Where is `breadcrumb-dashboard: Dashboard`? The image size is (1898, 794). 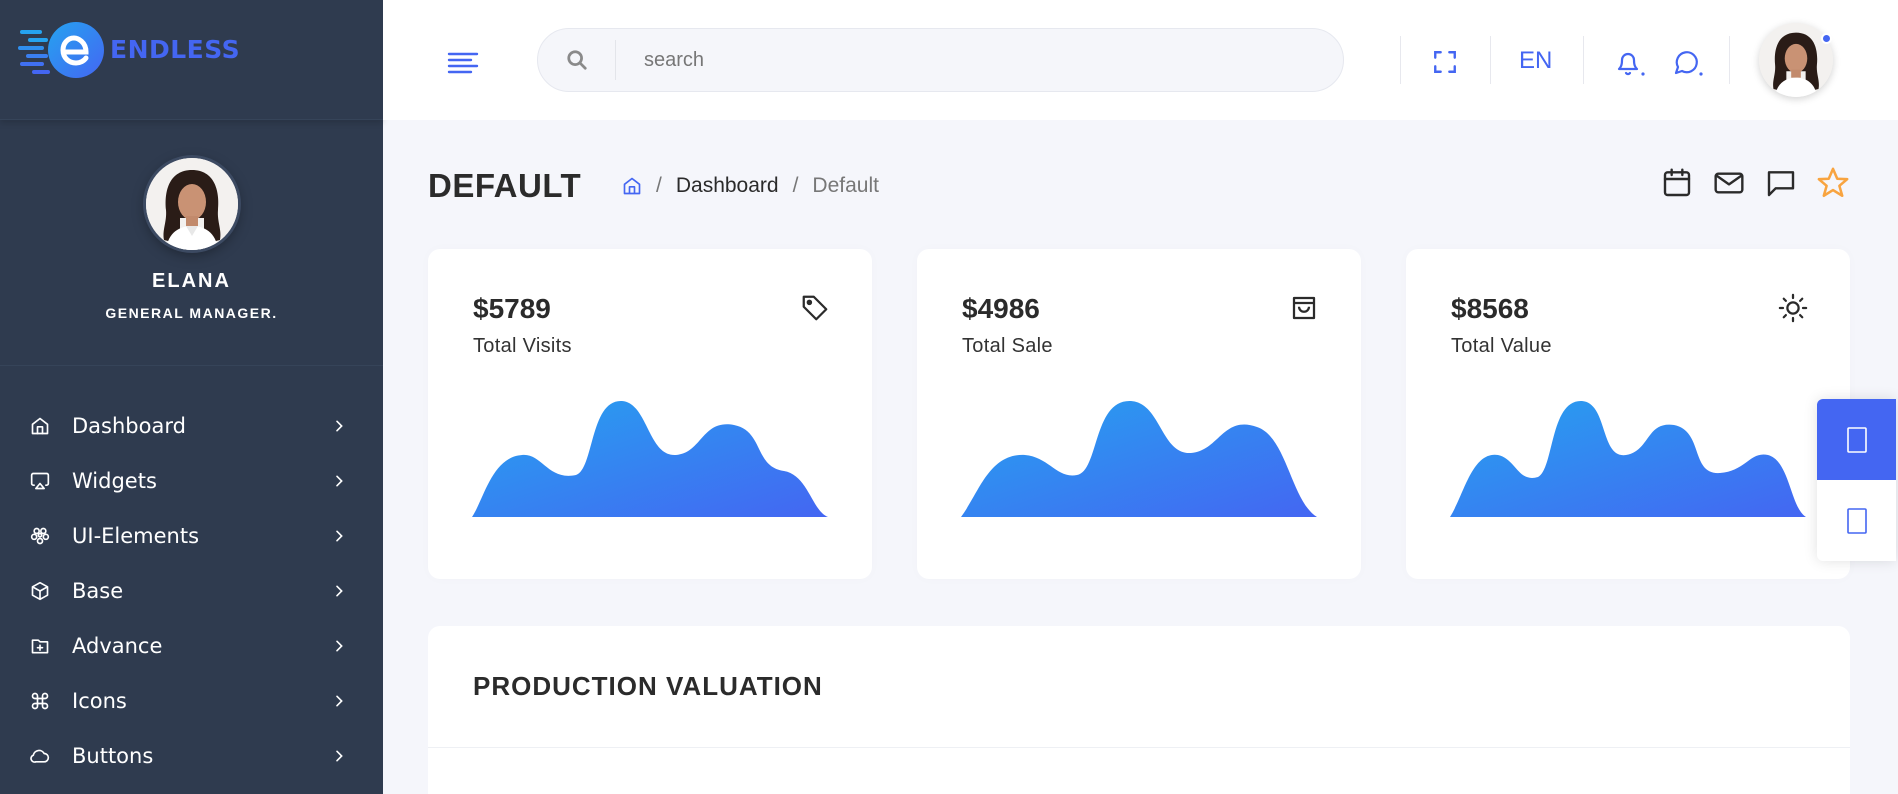 breadcrumb-dashboard: Dashboard is located at coordinates (727, 185).